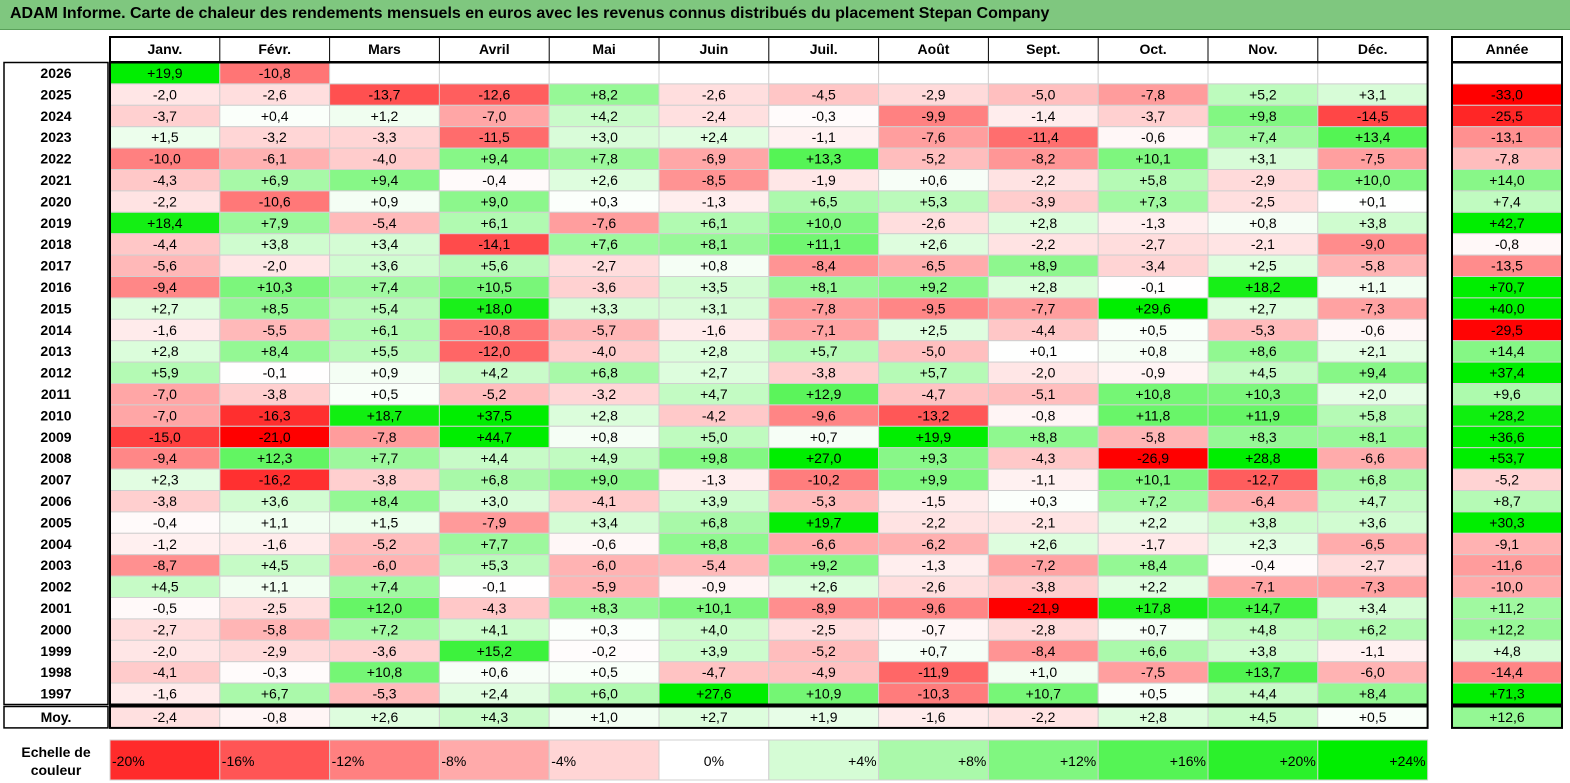  Describe the element at coordinates (1373, 522) in the screenshot. I see `cell-value: +3,6` at that location.